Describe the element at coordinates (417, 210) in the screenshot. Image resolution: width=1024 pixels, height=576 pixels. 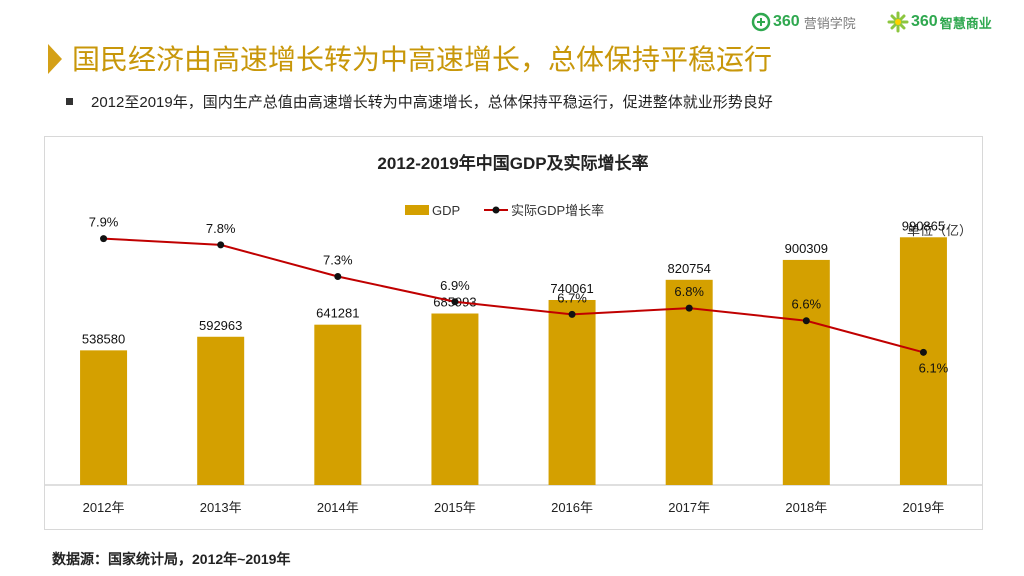
I see `legend-swatch-gdp` at that location.